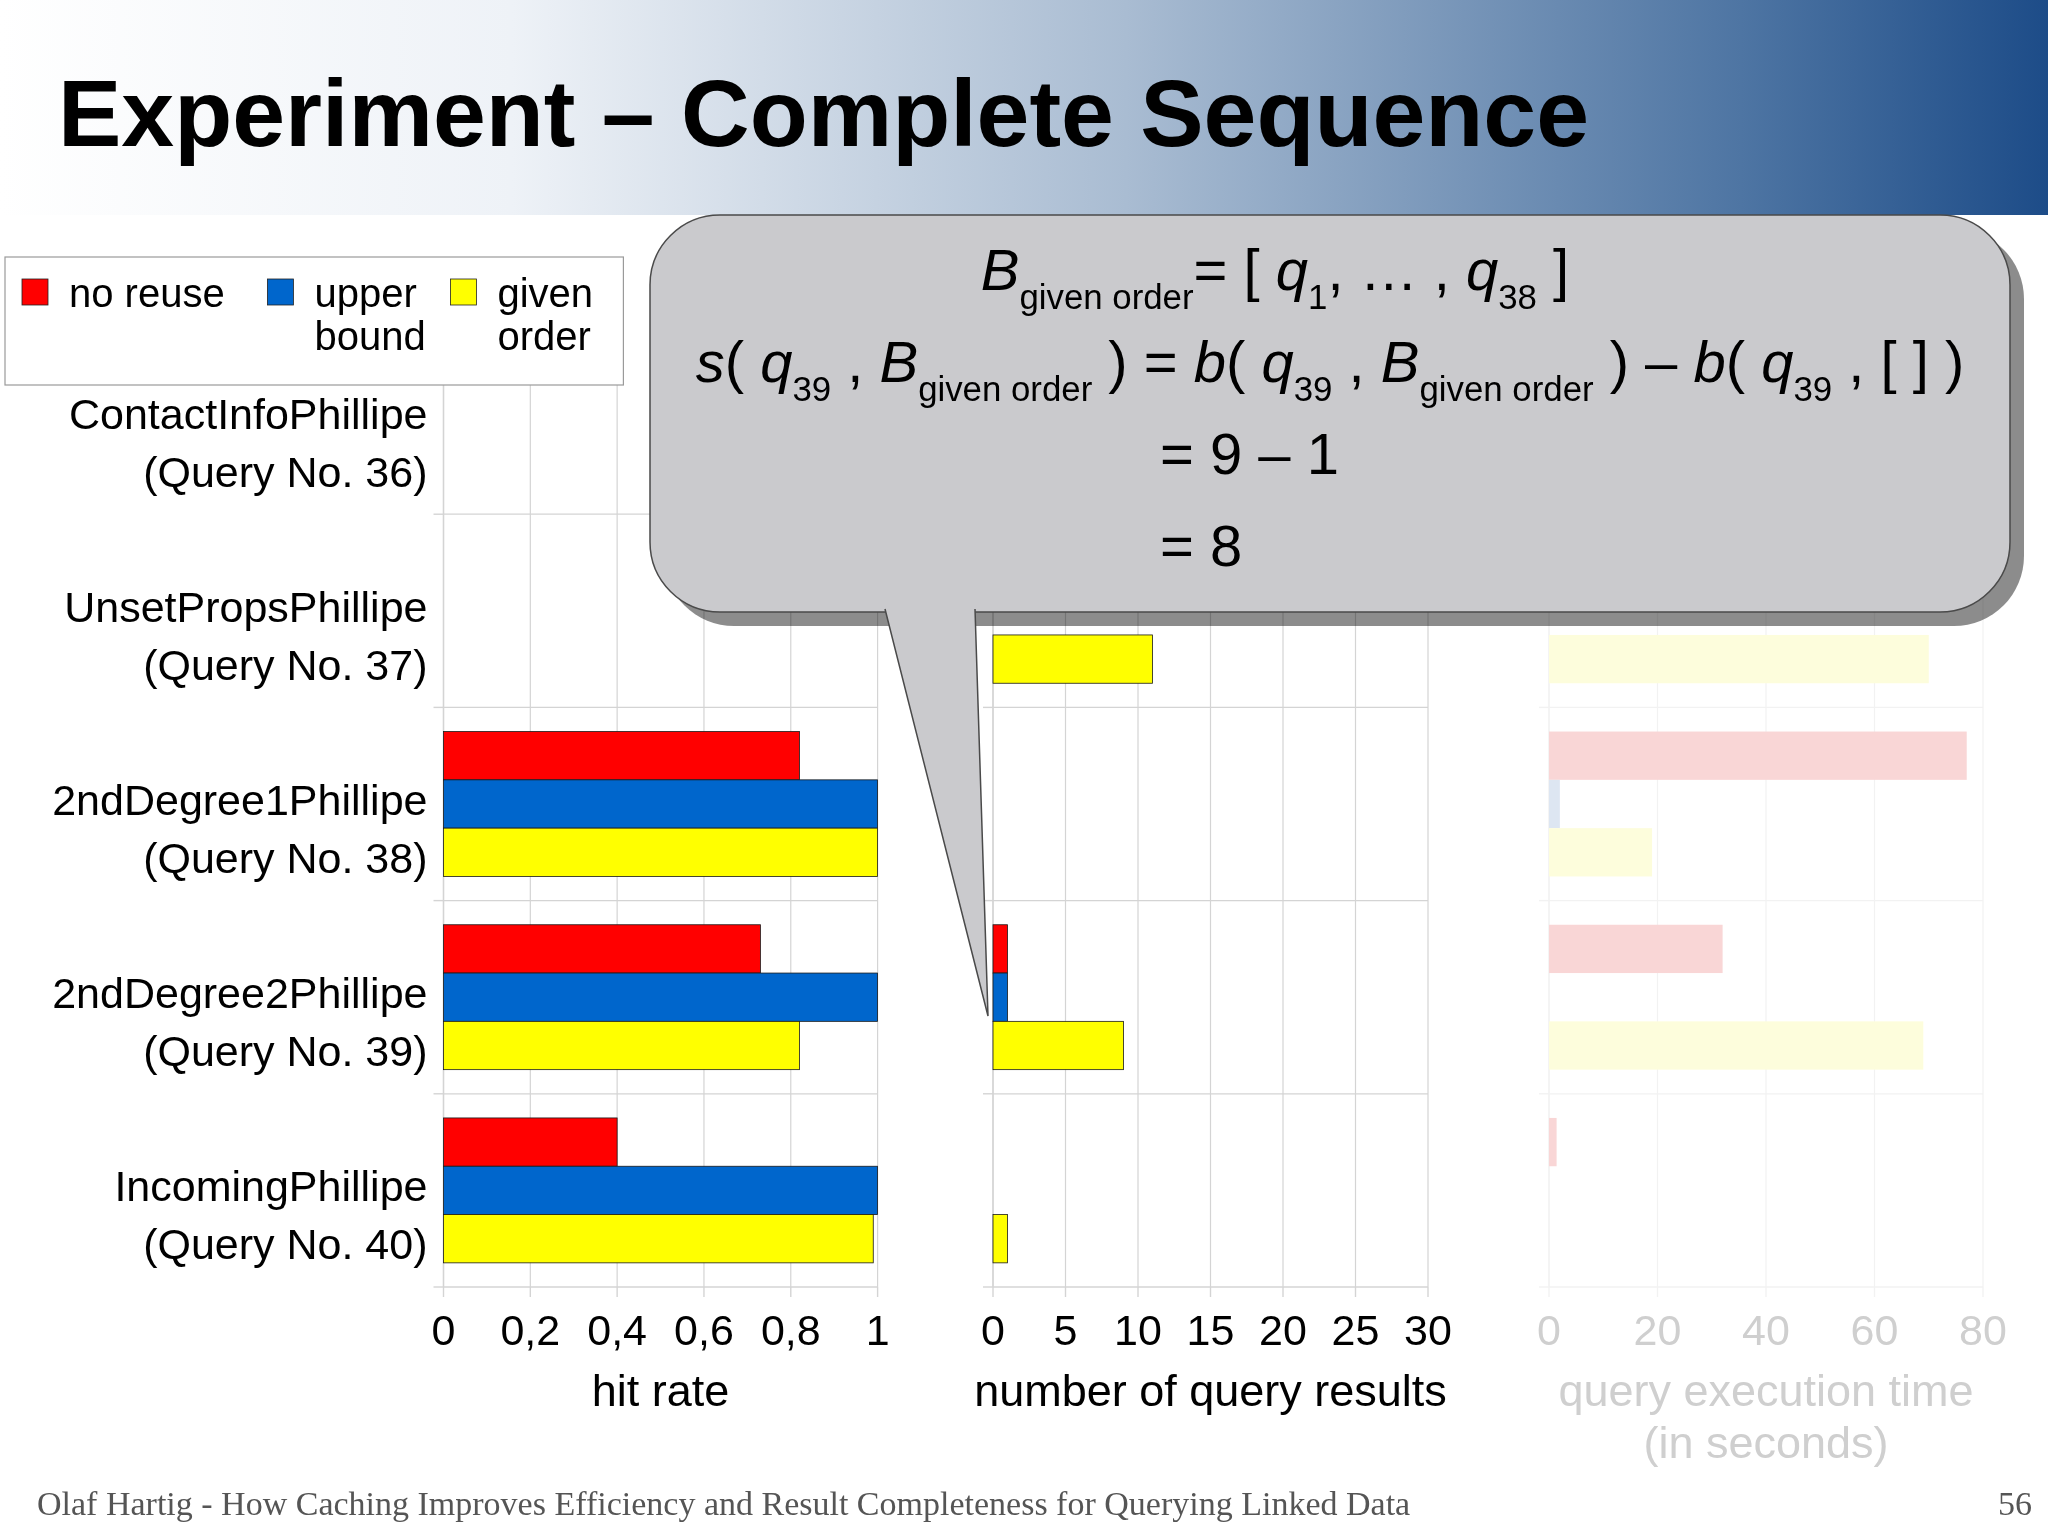 The width and height of the screenshot is (2048, 1535). What do you see at coordinates (724, 1503) in the screenshot?
I see `text: Olaf Hartig - How Caching Improves Efficiency and Result Completeness for Querying Linked Data` at bounding box center [724, 1503].